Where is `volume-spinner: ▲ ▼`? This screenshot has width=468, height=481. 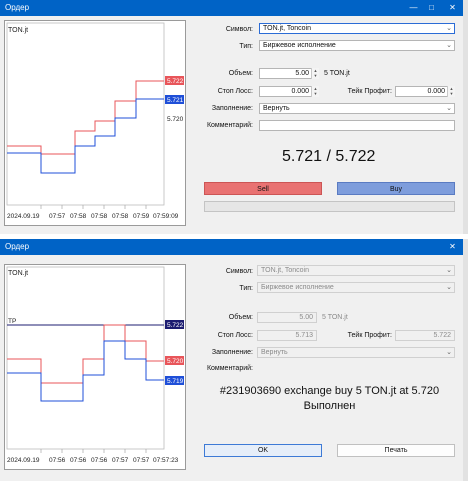
volume-spinner: ▲ ▼ is located at coordinates (315, 73).